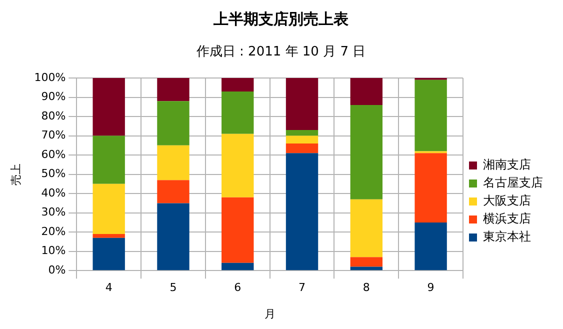 The width and height of the screenshot is (563, 329). I want to click on legend-label: 名古屋支店, so click(513, 183).